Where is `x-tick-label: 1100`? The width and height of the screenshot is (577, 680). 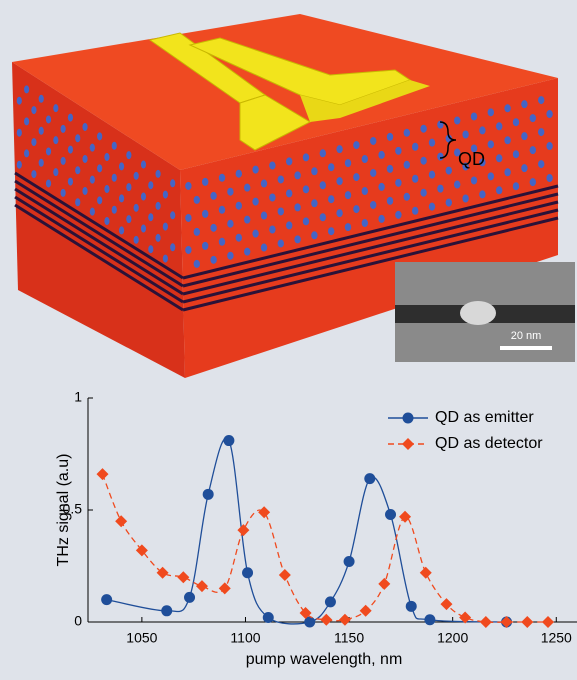 x-tick-label: 1100 is located at coordinates (245, 638).